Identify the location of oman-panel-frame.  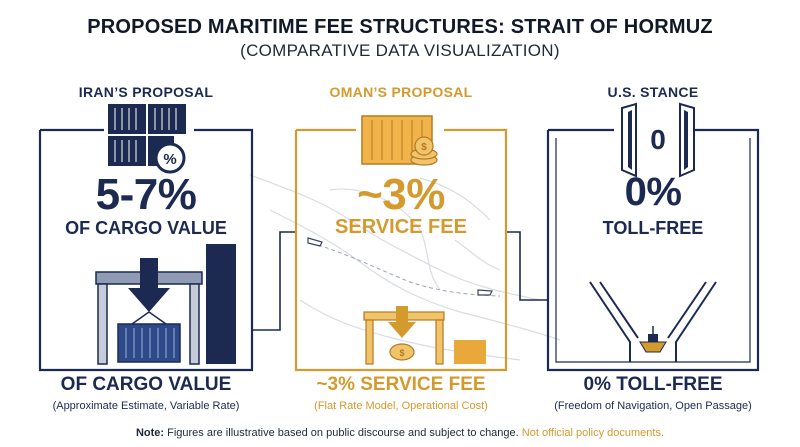
(401, 250).